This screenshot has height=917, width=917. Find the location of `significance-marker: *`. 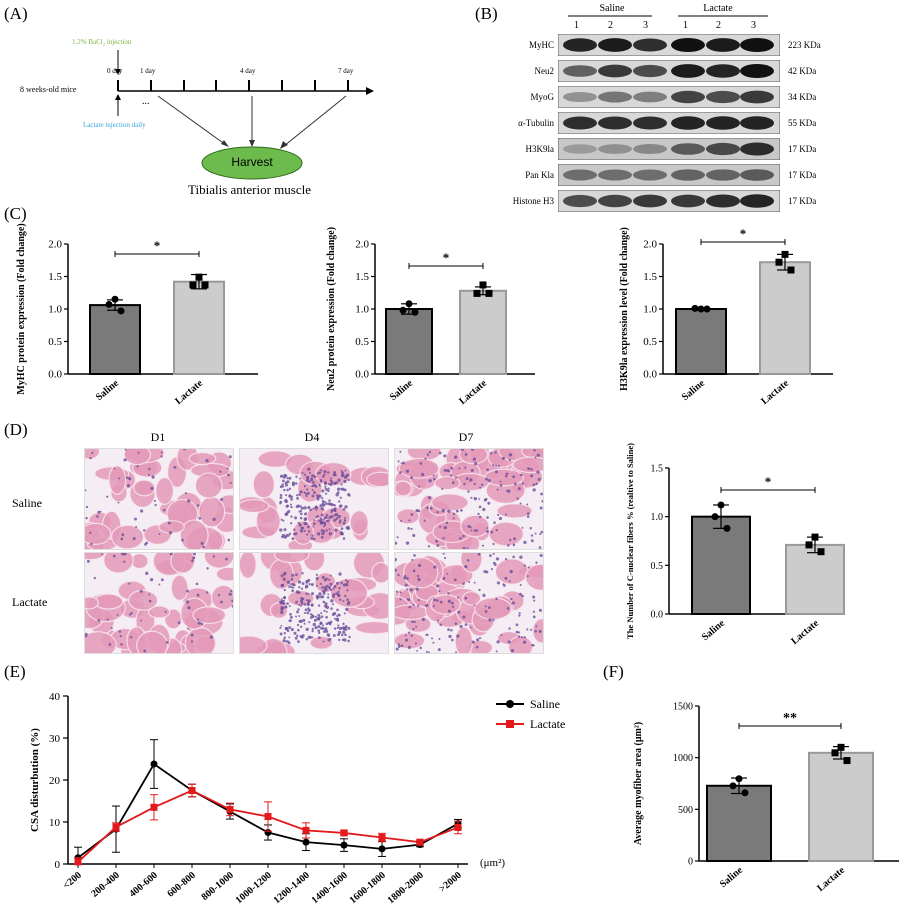

significance-marker: * is located at coordinates (446, 257).